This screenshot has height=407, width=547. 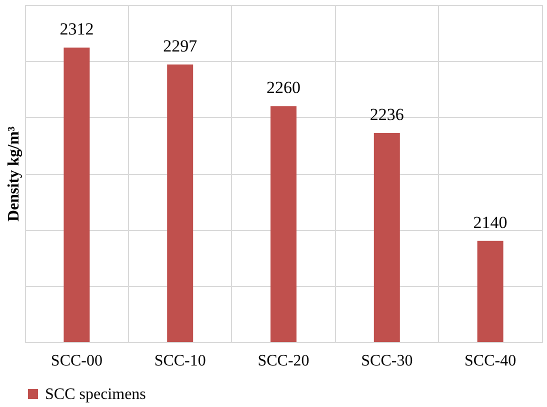 I want to click on data-label: 2297, so click(x=180, y=46).